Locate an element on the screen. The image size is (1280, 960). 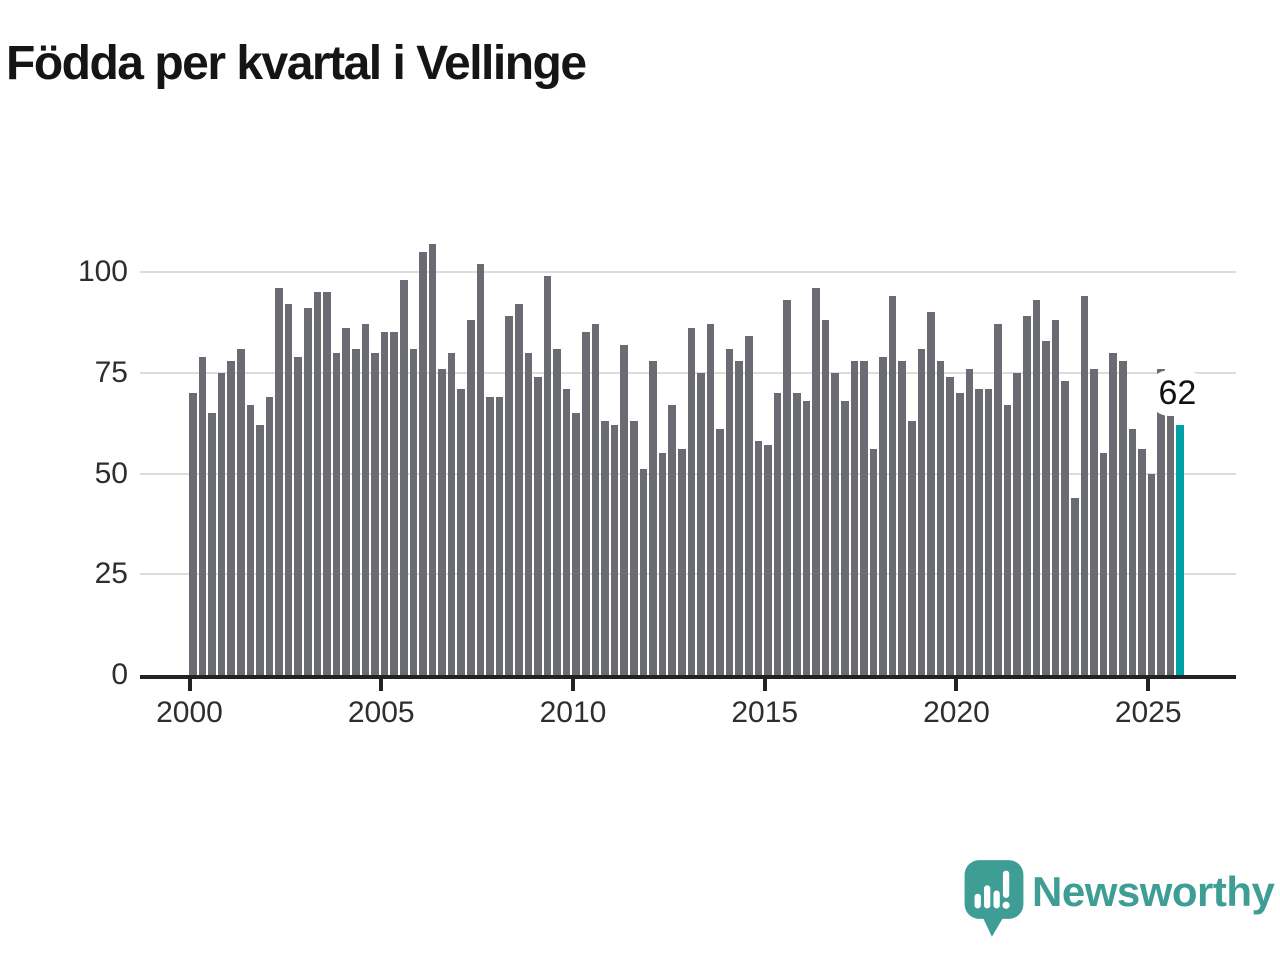
x-axis-tick-label: 2025 is located at coordinates (1148, 712).